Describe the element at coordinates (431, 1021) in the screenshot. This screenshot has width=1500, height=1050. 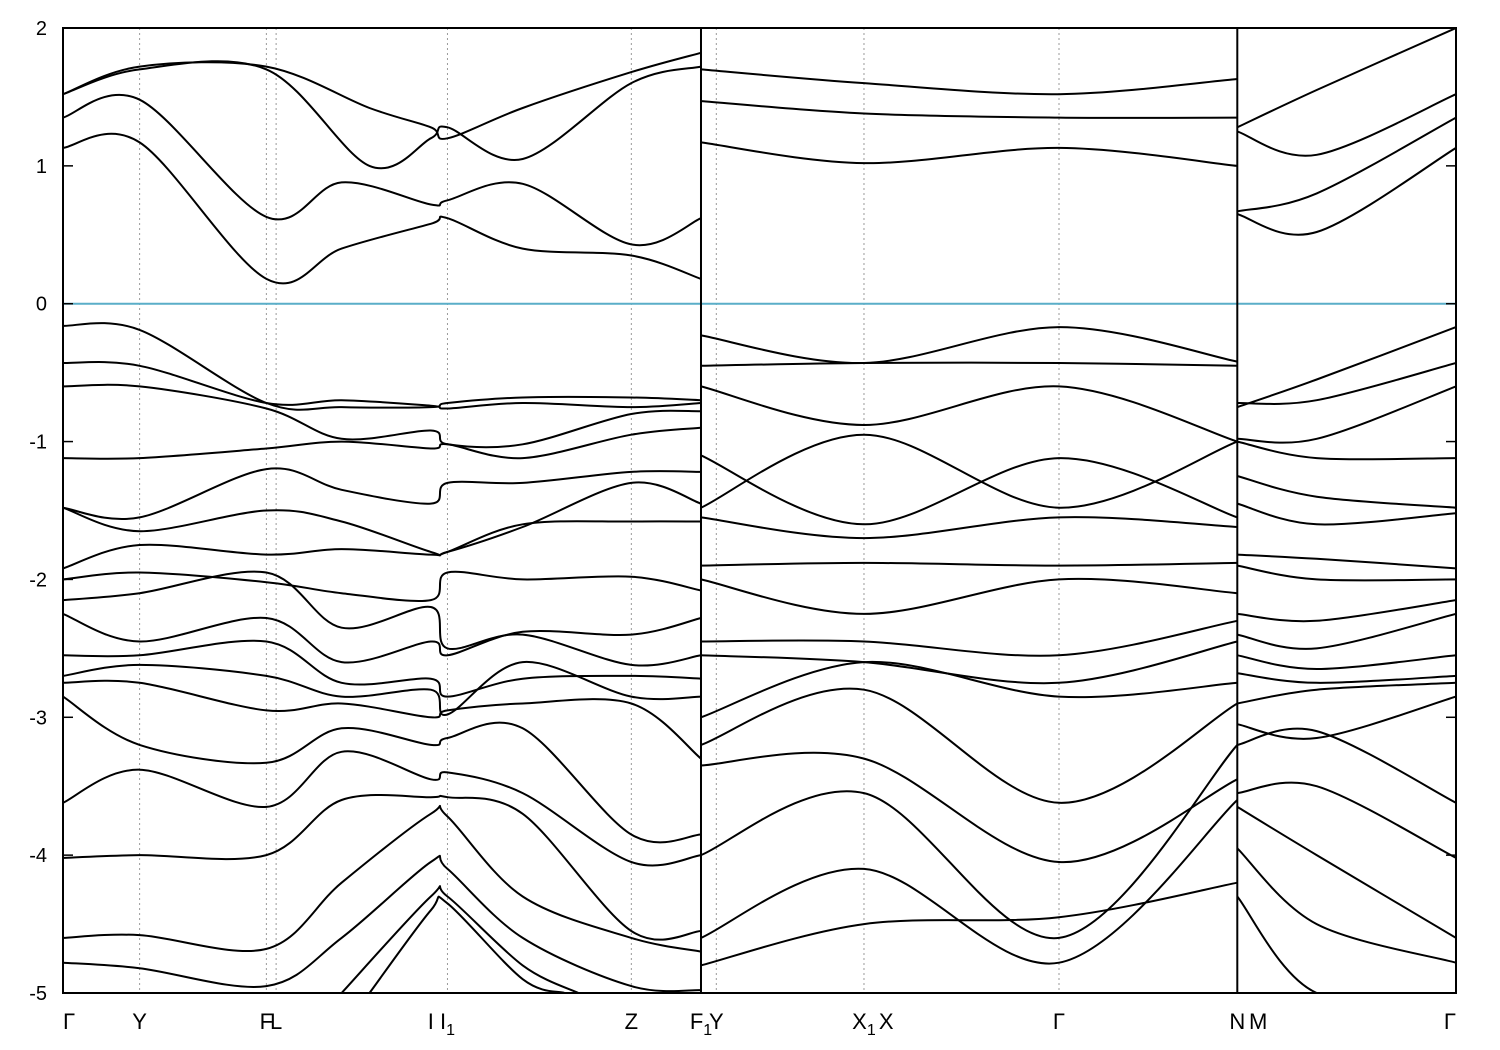
I see `x-tick-label: I` at that location.